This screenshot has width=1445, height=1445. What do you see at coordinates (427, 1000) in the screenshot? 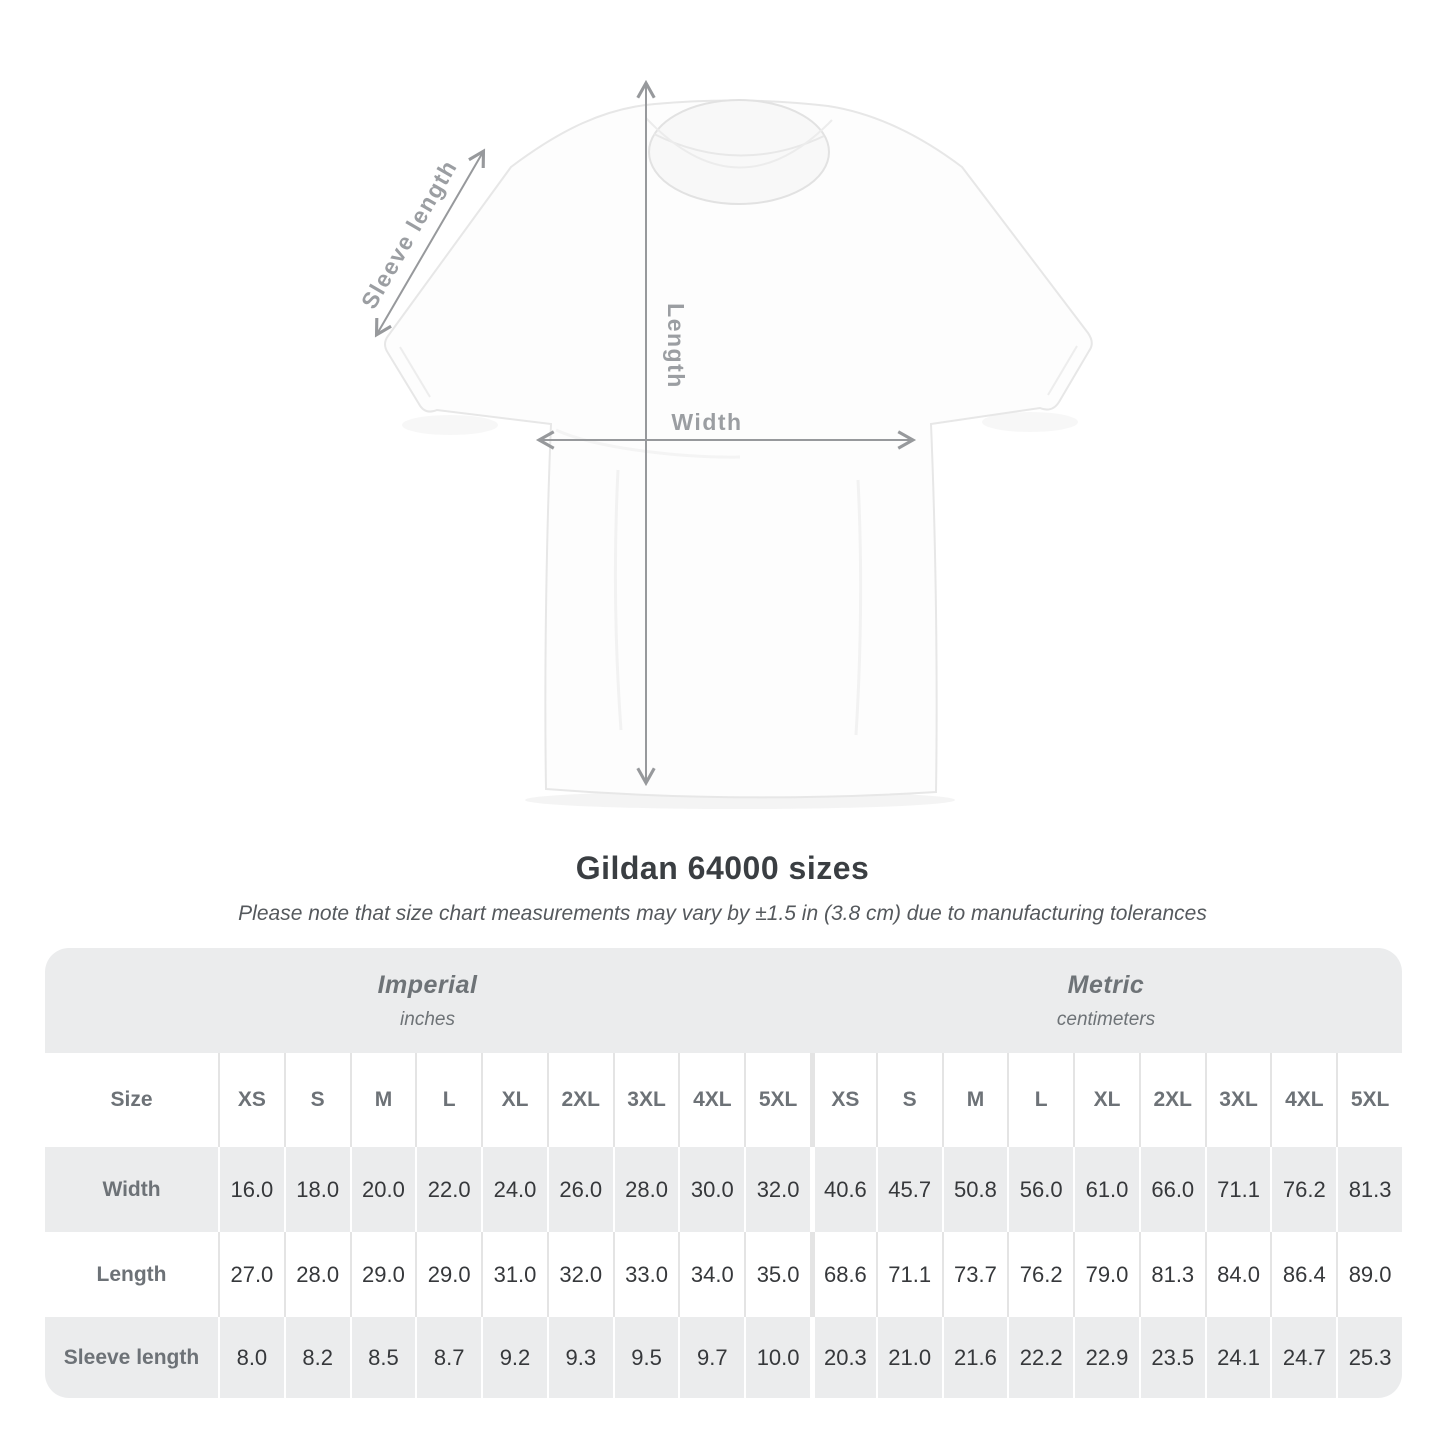
I see `unit-group-imperial: Imperial inches` at bounding box center [427, 1000].